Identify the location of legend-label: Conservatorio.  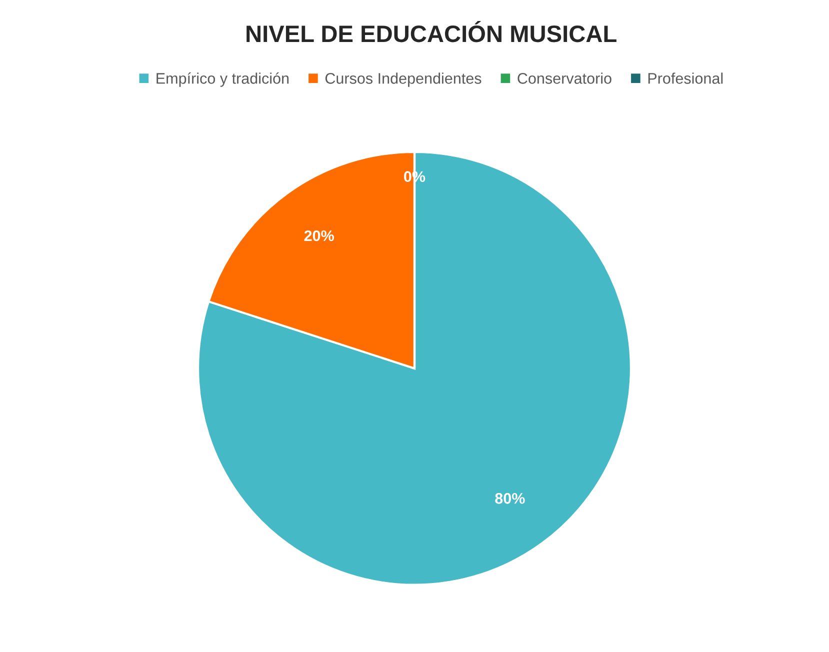
(565, 78).